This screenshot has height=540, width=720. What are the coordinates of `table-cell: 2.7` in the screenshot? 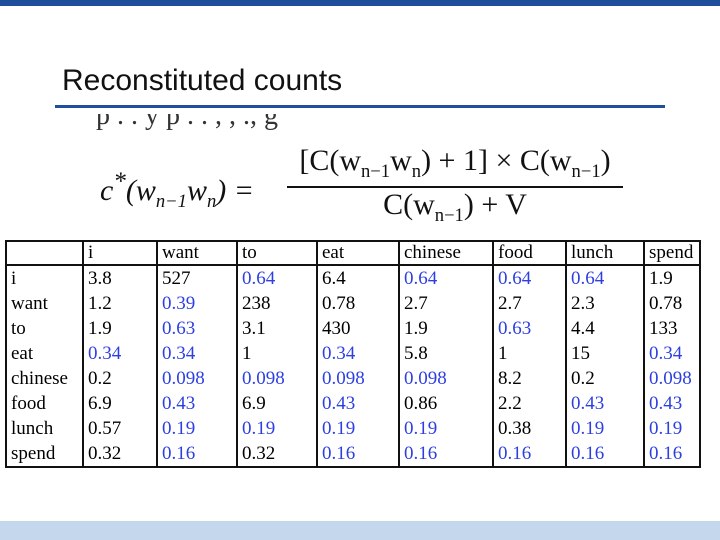 It's located at (530, 303).